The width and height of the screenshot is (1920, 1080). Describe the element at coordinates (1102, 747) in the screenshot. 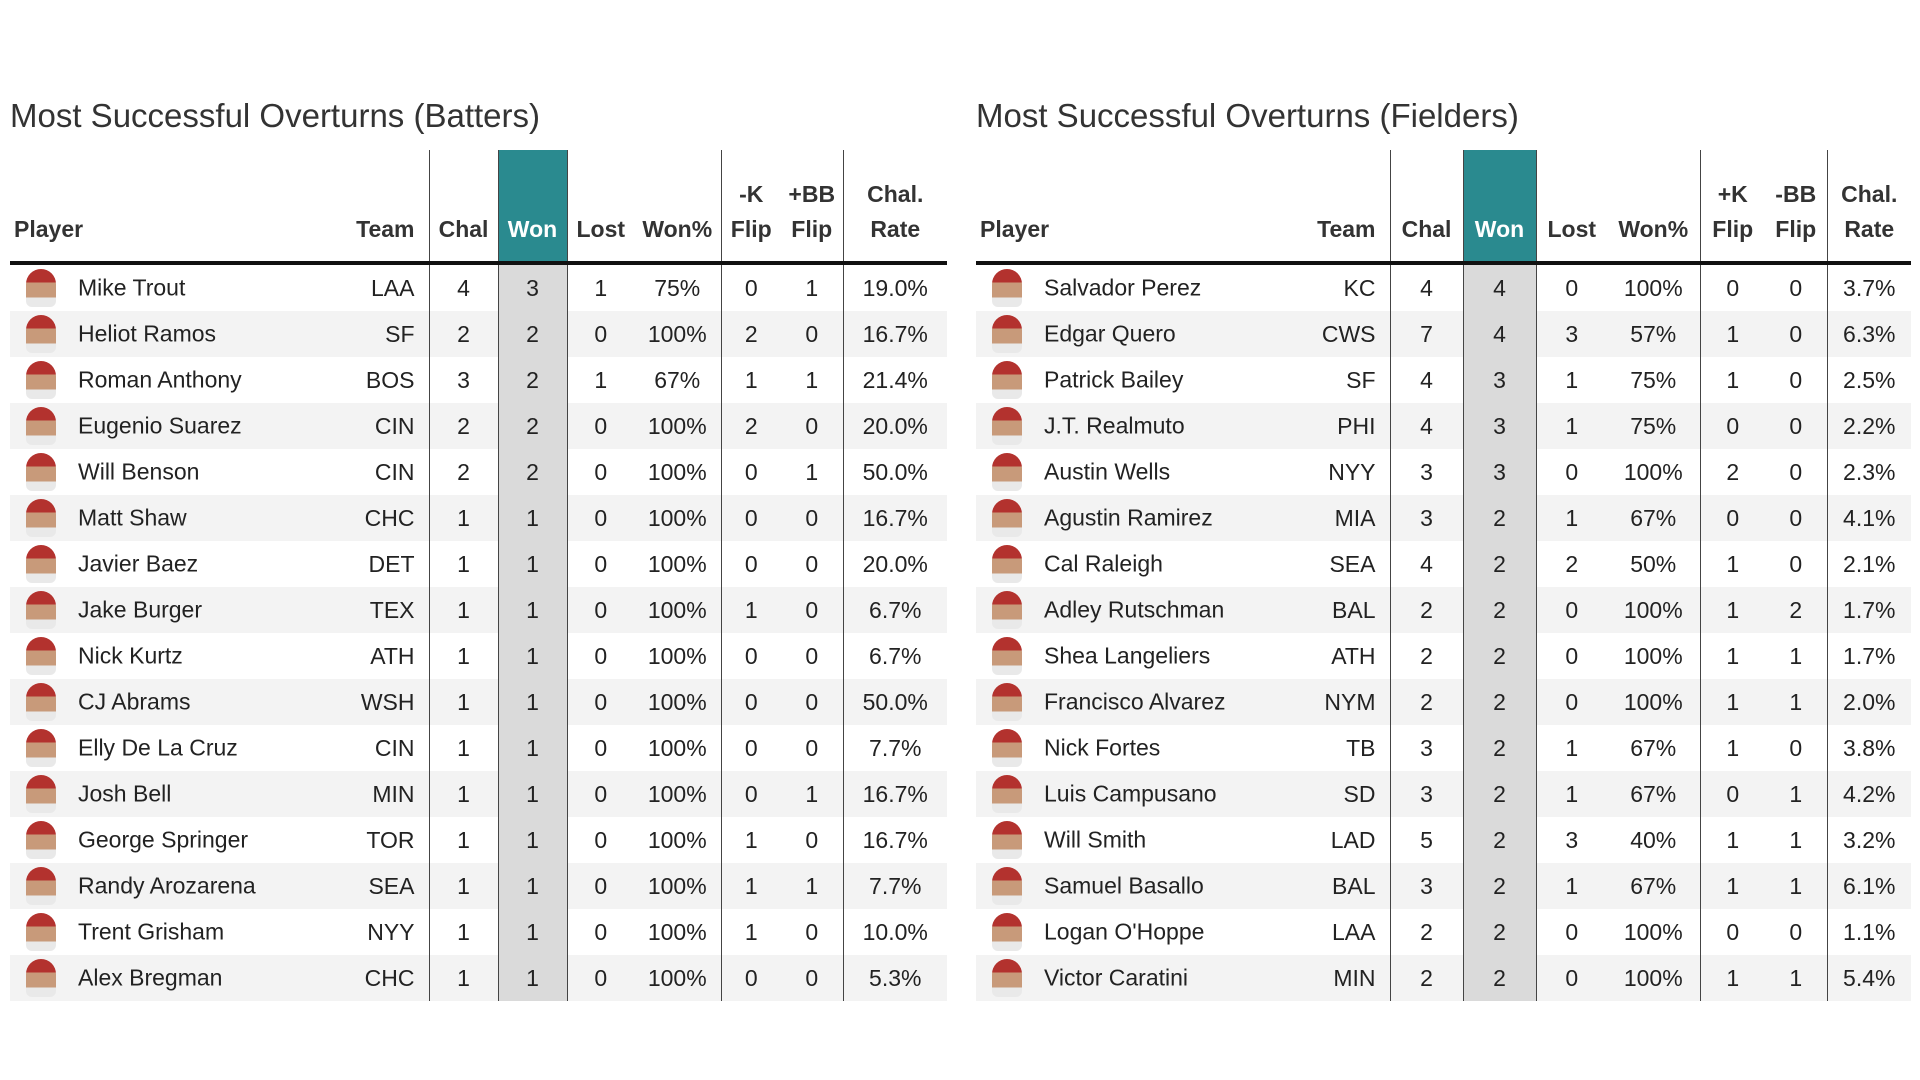

I see `player-name: Nick Fortes` at that location.